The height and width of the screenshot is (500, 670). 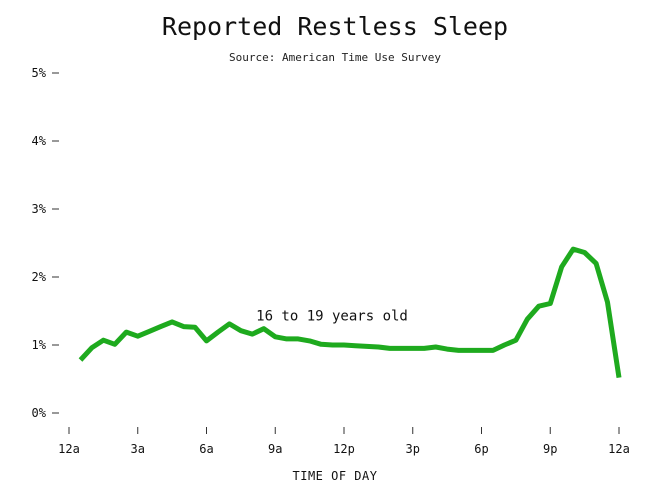 I want to click on y-tick-label: 5%, so click(x=39, y=73).